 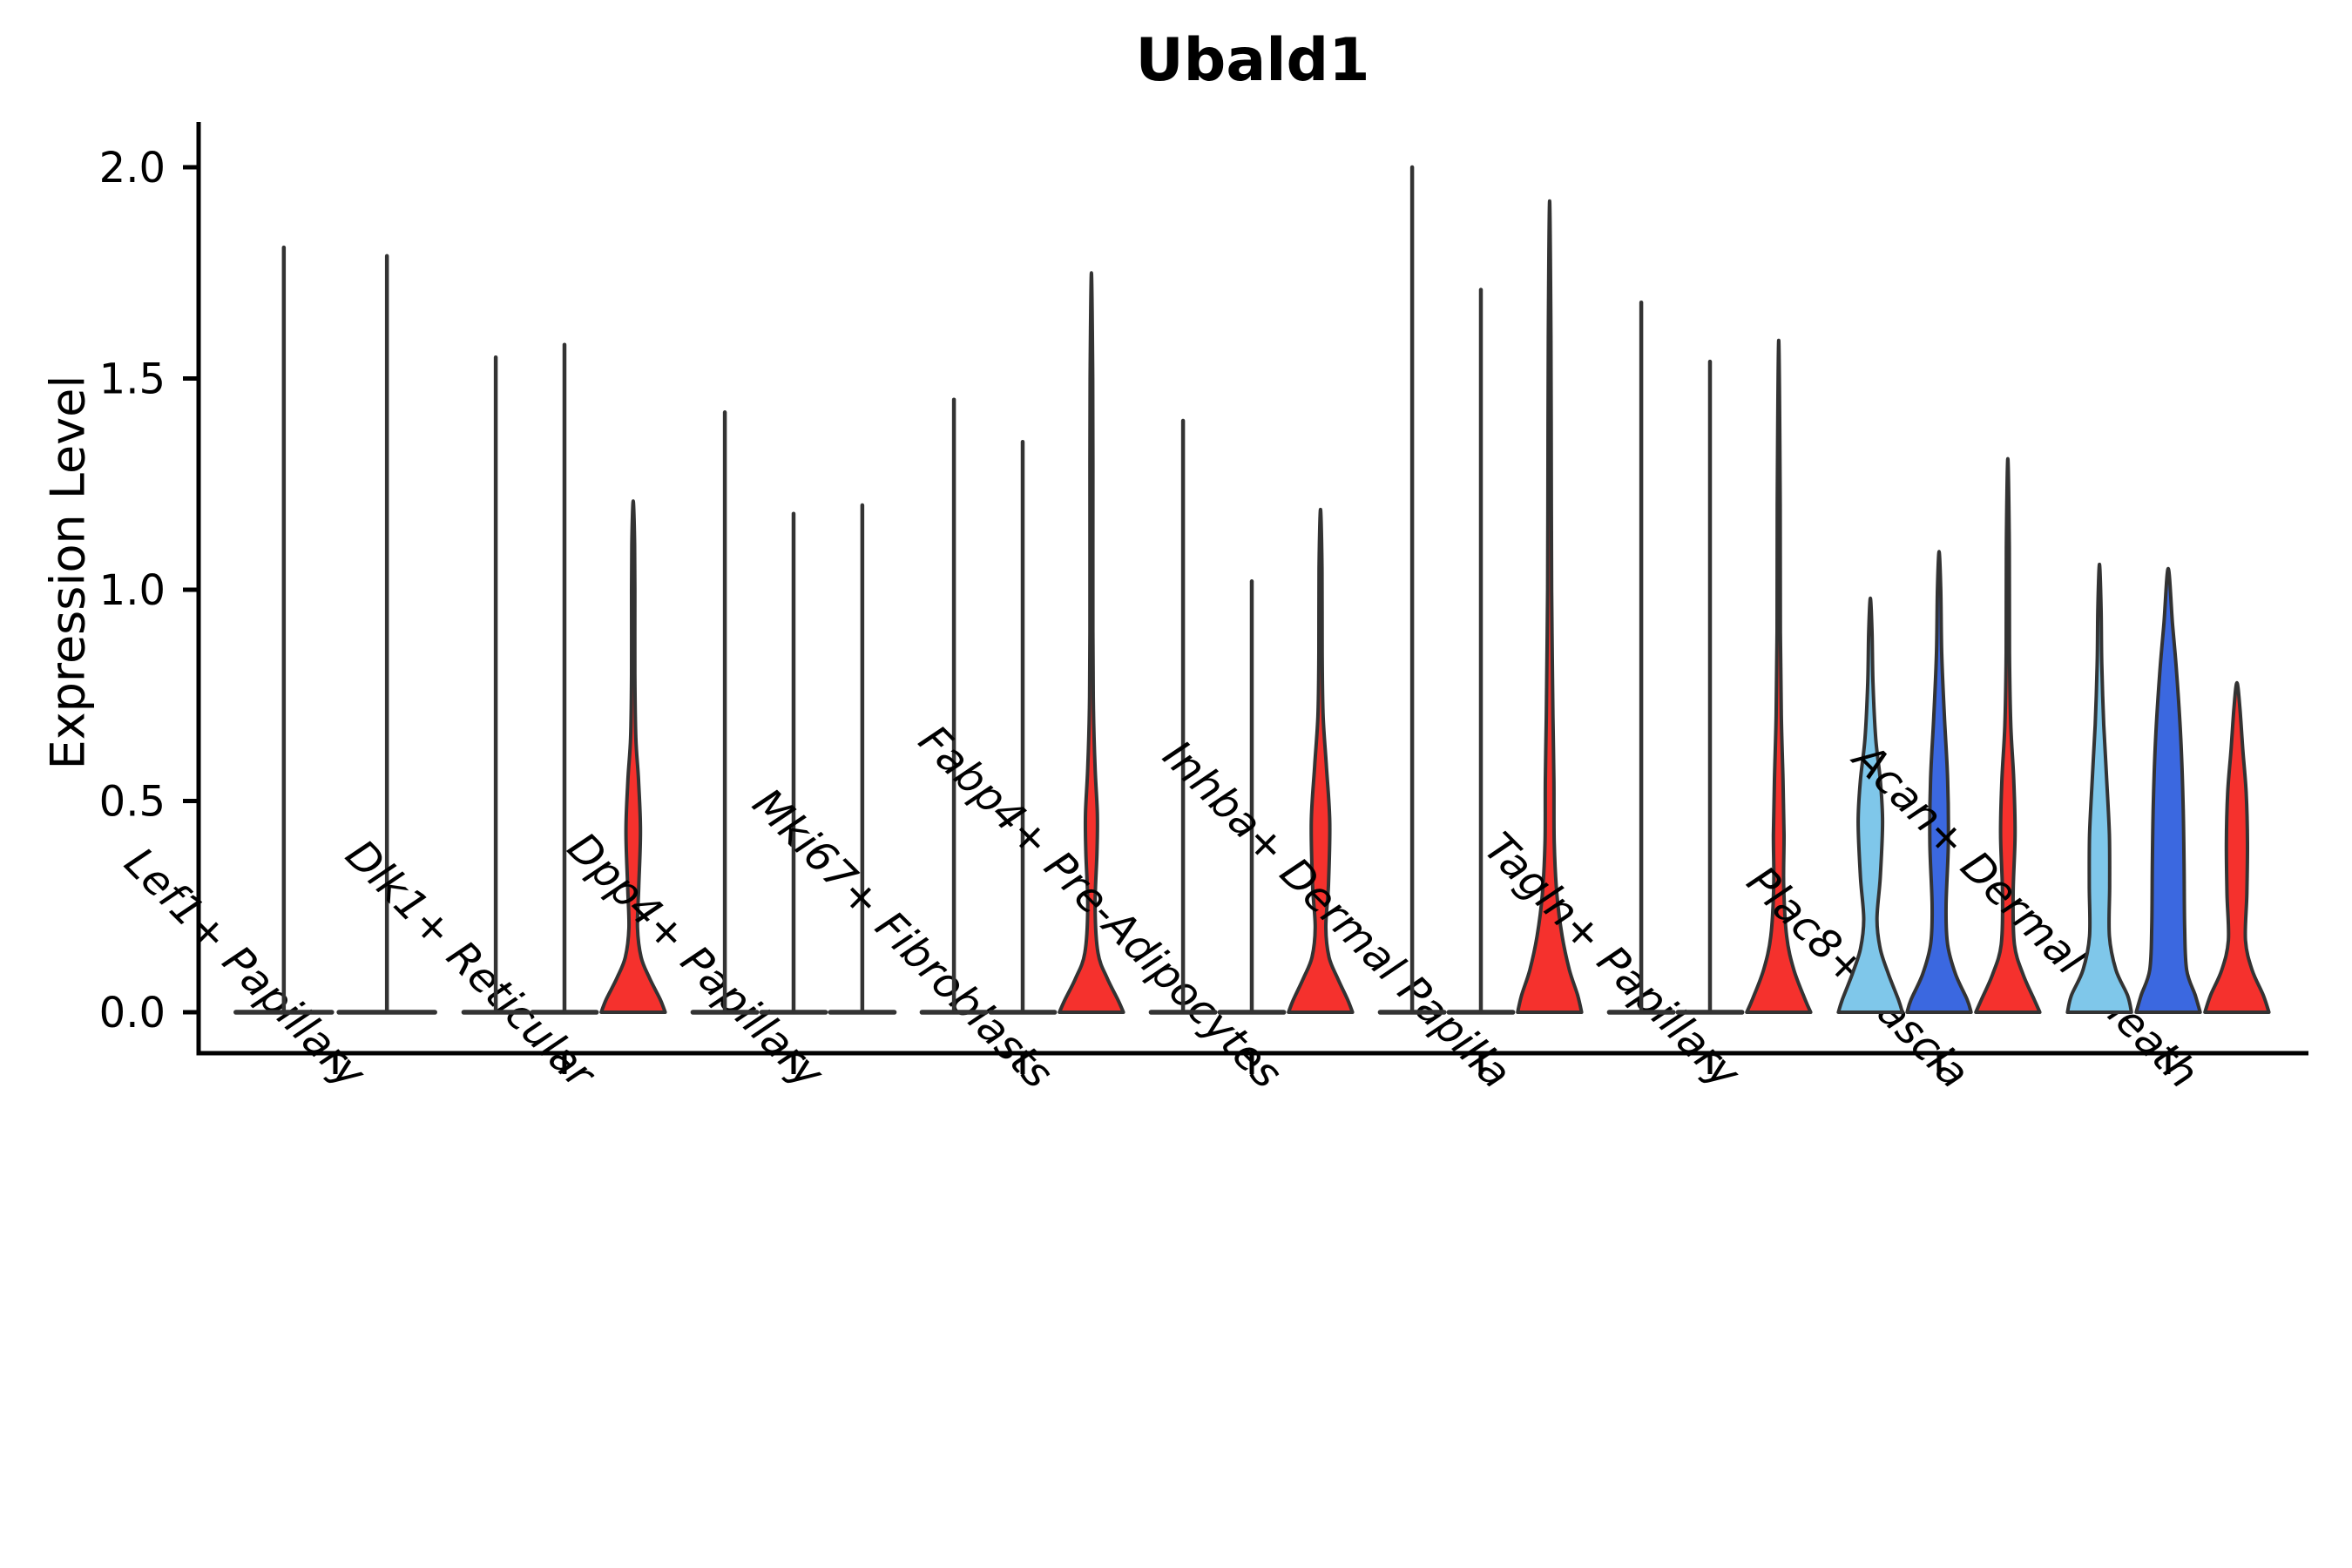 I want to click on y-tick-label: 0.0, so click(x=132, y=1013).